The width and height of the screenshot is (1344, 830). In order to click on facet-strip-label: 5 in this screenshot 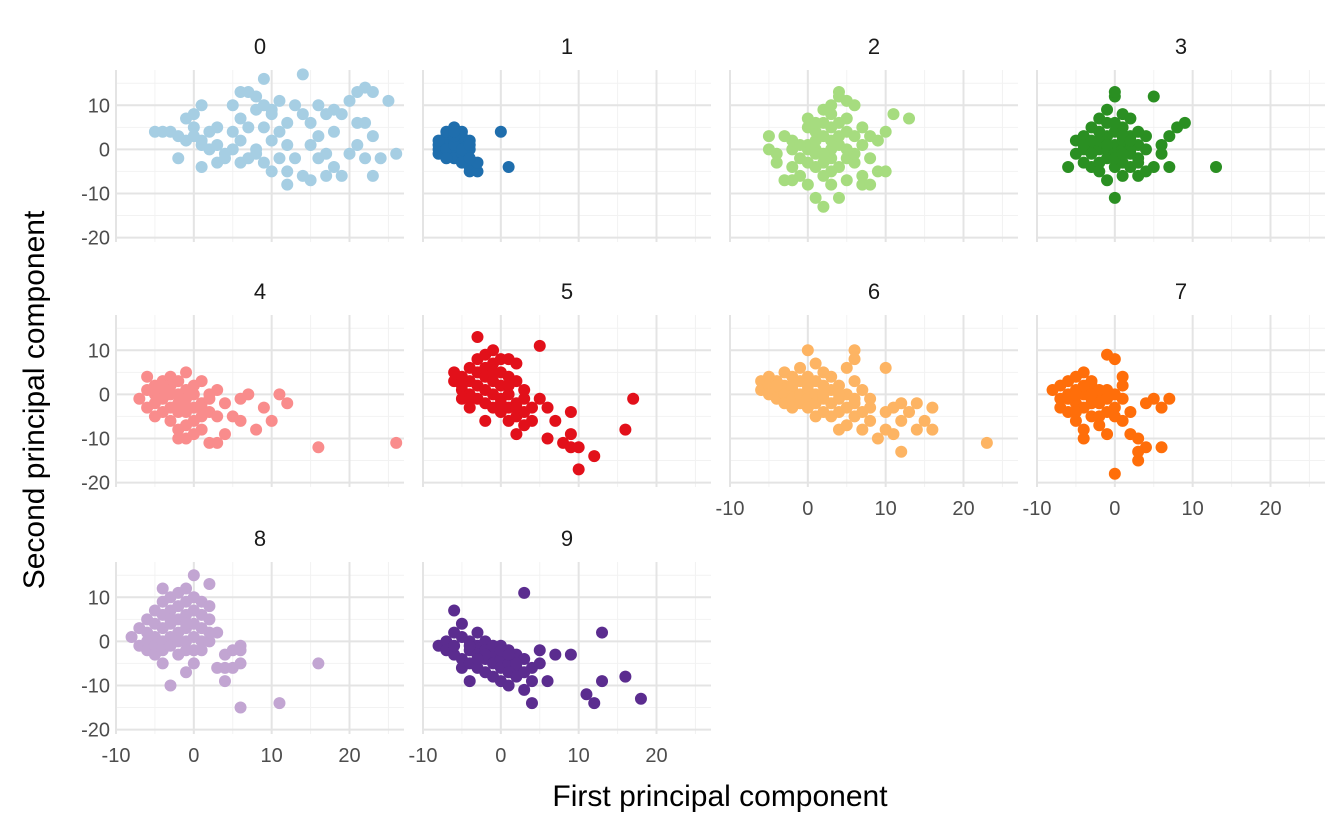, I will do `click(567, 291)`.